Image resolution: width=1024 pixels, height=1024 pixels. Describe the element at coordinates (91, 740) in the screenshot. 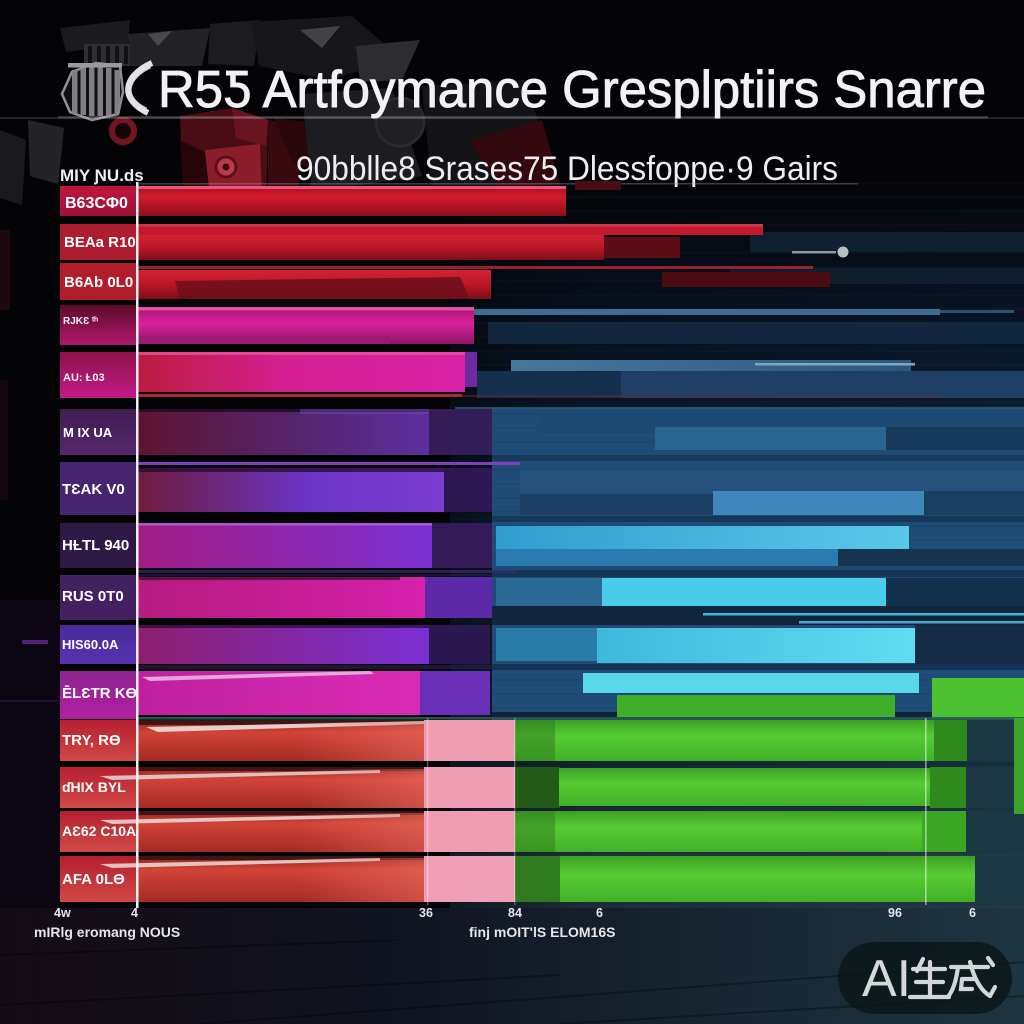

I see `svg-text: TRY, RƟ` at that location.